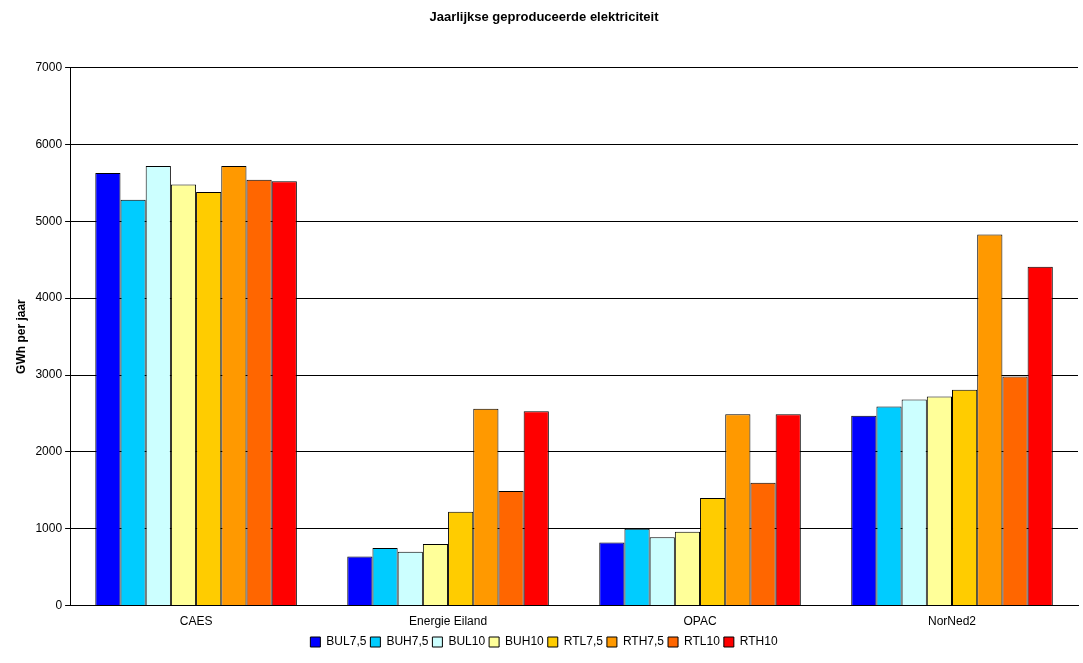 This screenshot has height=663, width=1083. What do you see at coordinates (467, 641) in the screenshot?
I see `legend-label: BUL10` at bounding box center [467, 641].